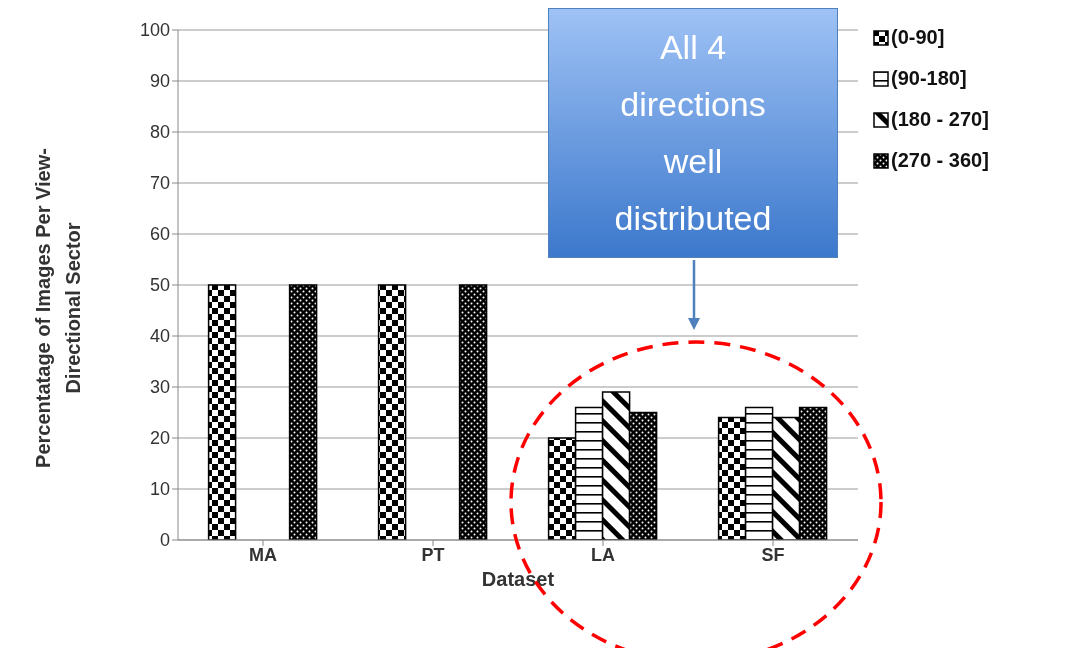  What do you see at coordinates (159, 81) in the screenshot?
I see `y-tick-label: 90` at bounding box center [159, 81].